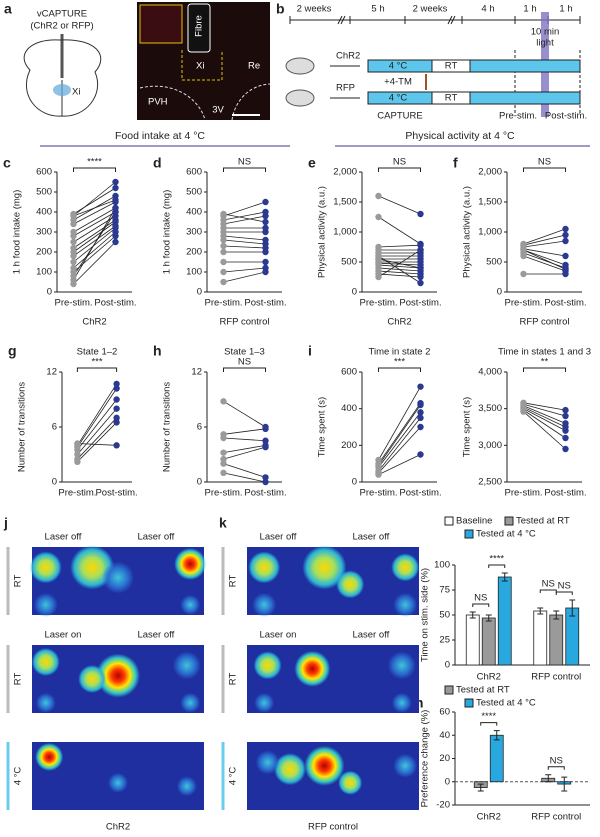 The width and height of the screenshot is (600, 837). What do you see at coordinates (278, 537) in the screenshot?
I see `laser-label: Laser off` at bounding box center [278, 537].